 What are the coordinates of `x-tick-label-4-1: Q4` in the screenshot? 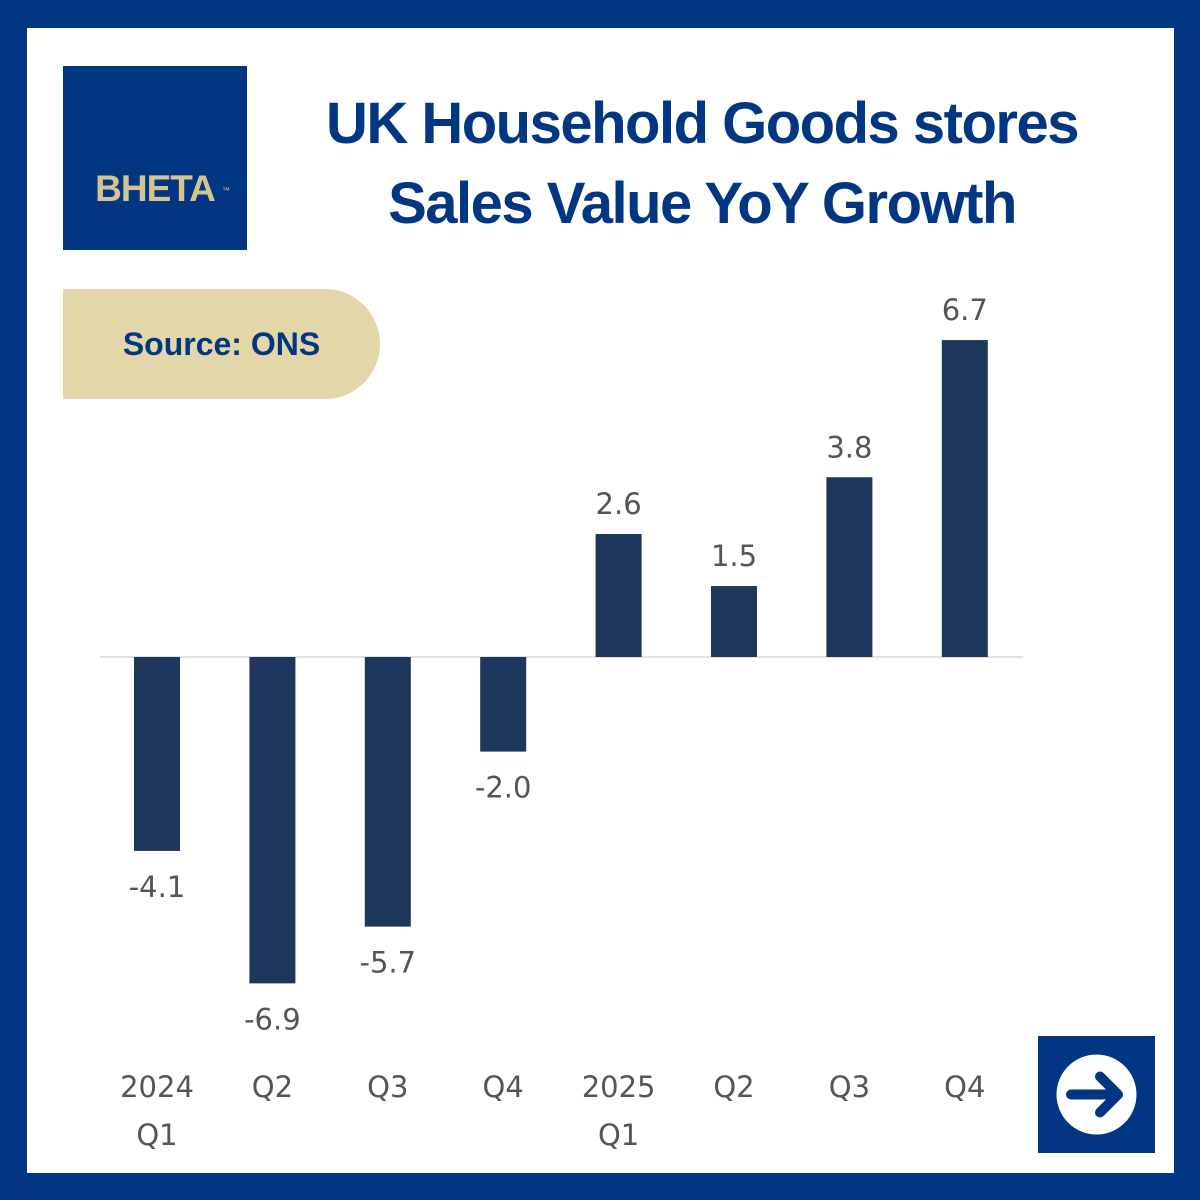 It's located at (503, 1087).